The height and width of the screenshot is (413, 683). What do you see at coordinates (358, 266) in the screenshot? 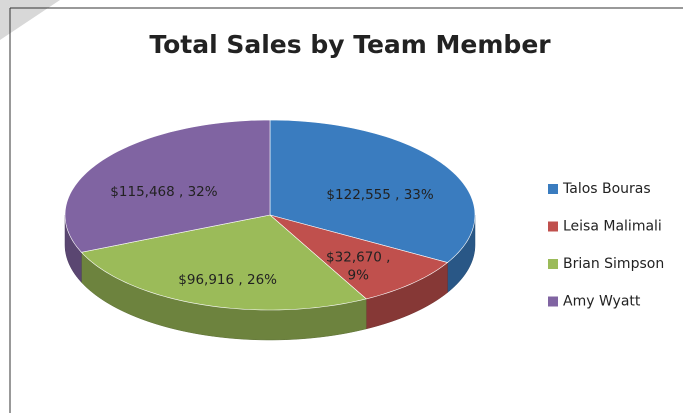
I see `data-label: $32,670 , 9%` at bounding box center [358, 266].